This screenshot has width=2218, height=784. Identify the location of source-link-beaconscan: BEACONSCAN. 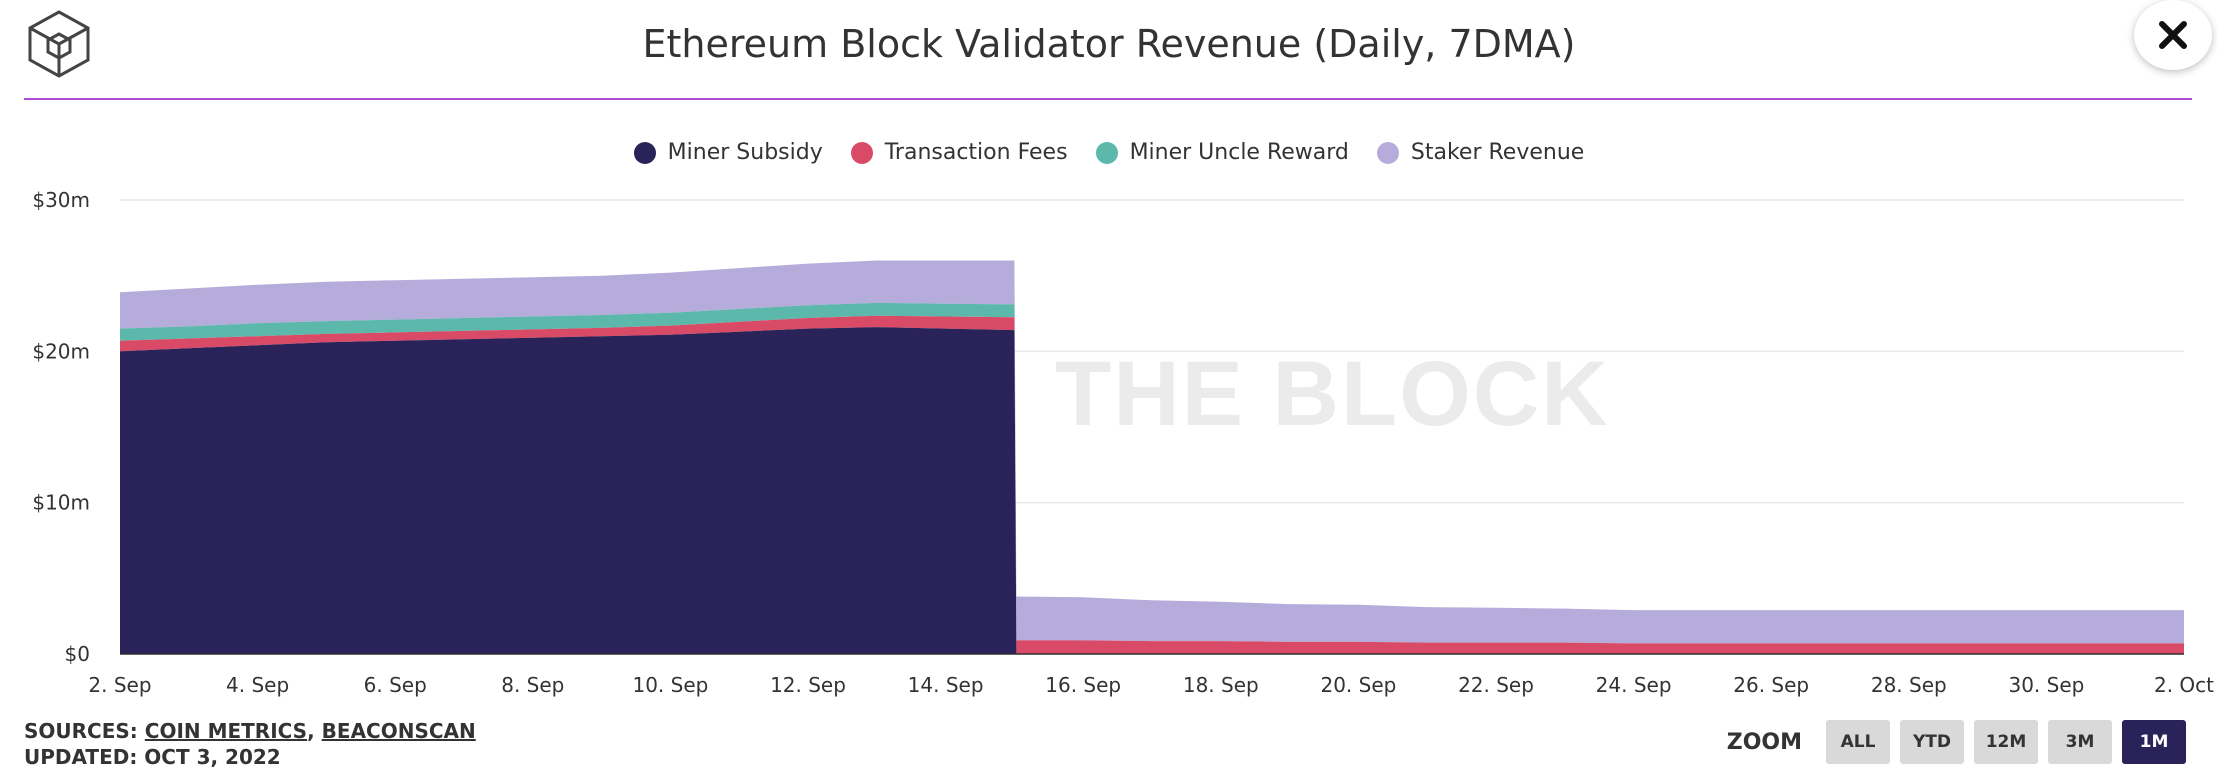
(398, 731).